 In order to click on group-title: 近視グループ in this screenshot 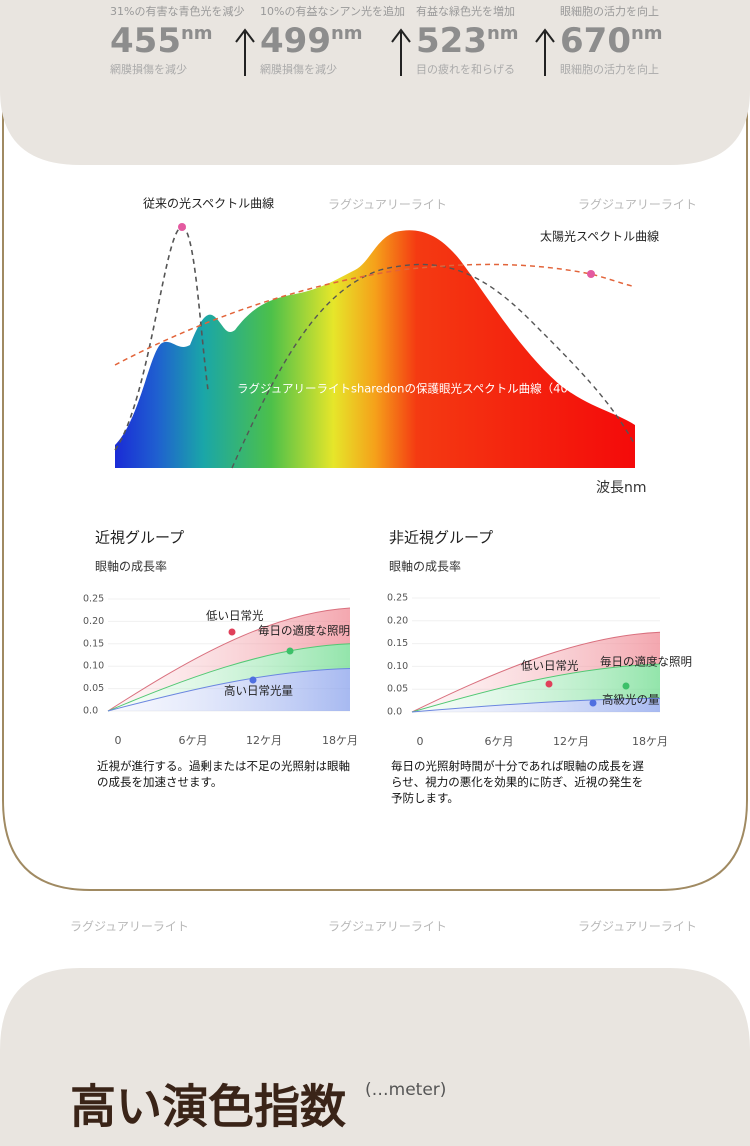, I will do `click(139, 538)`.